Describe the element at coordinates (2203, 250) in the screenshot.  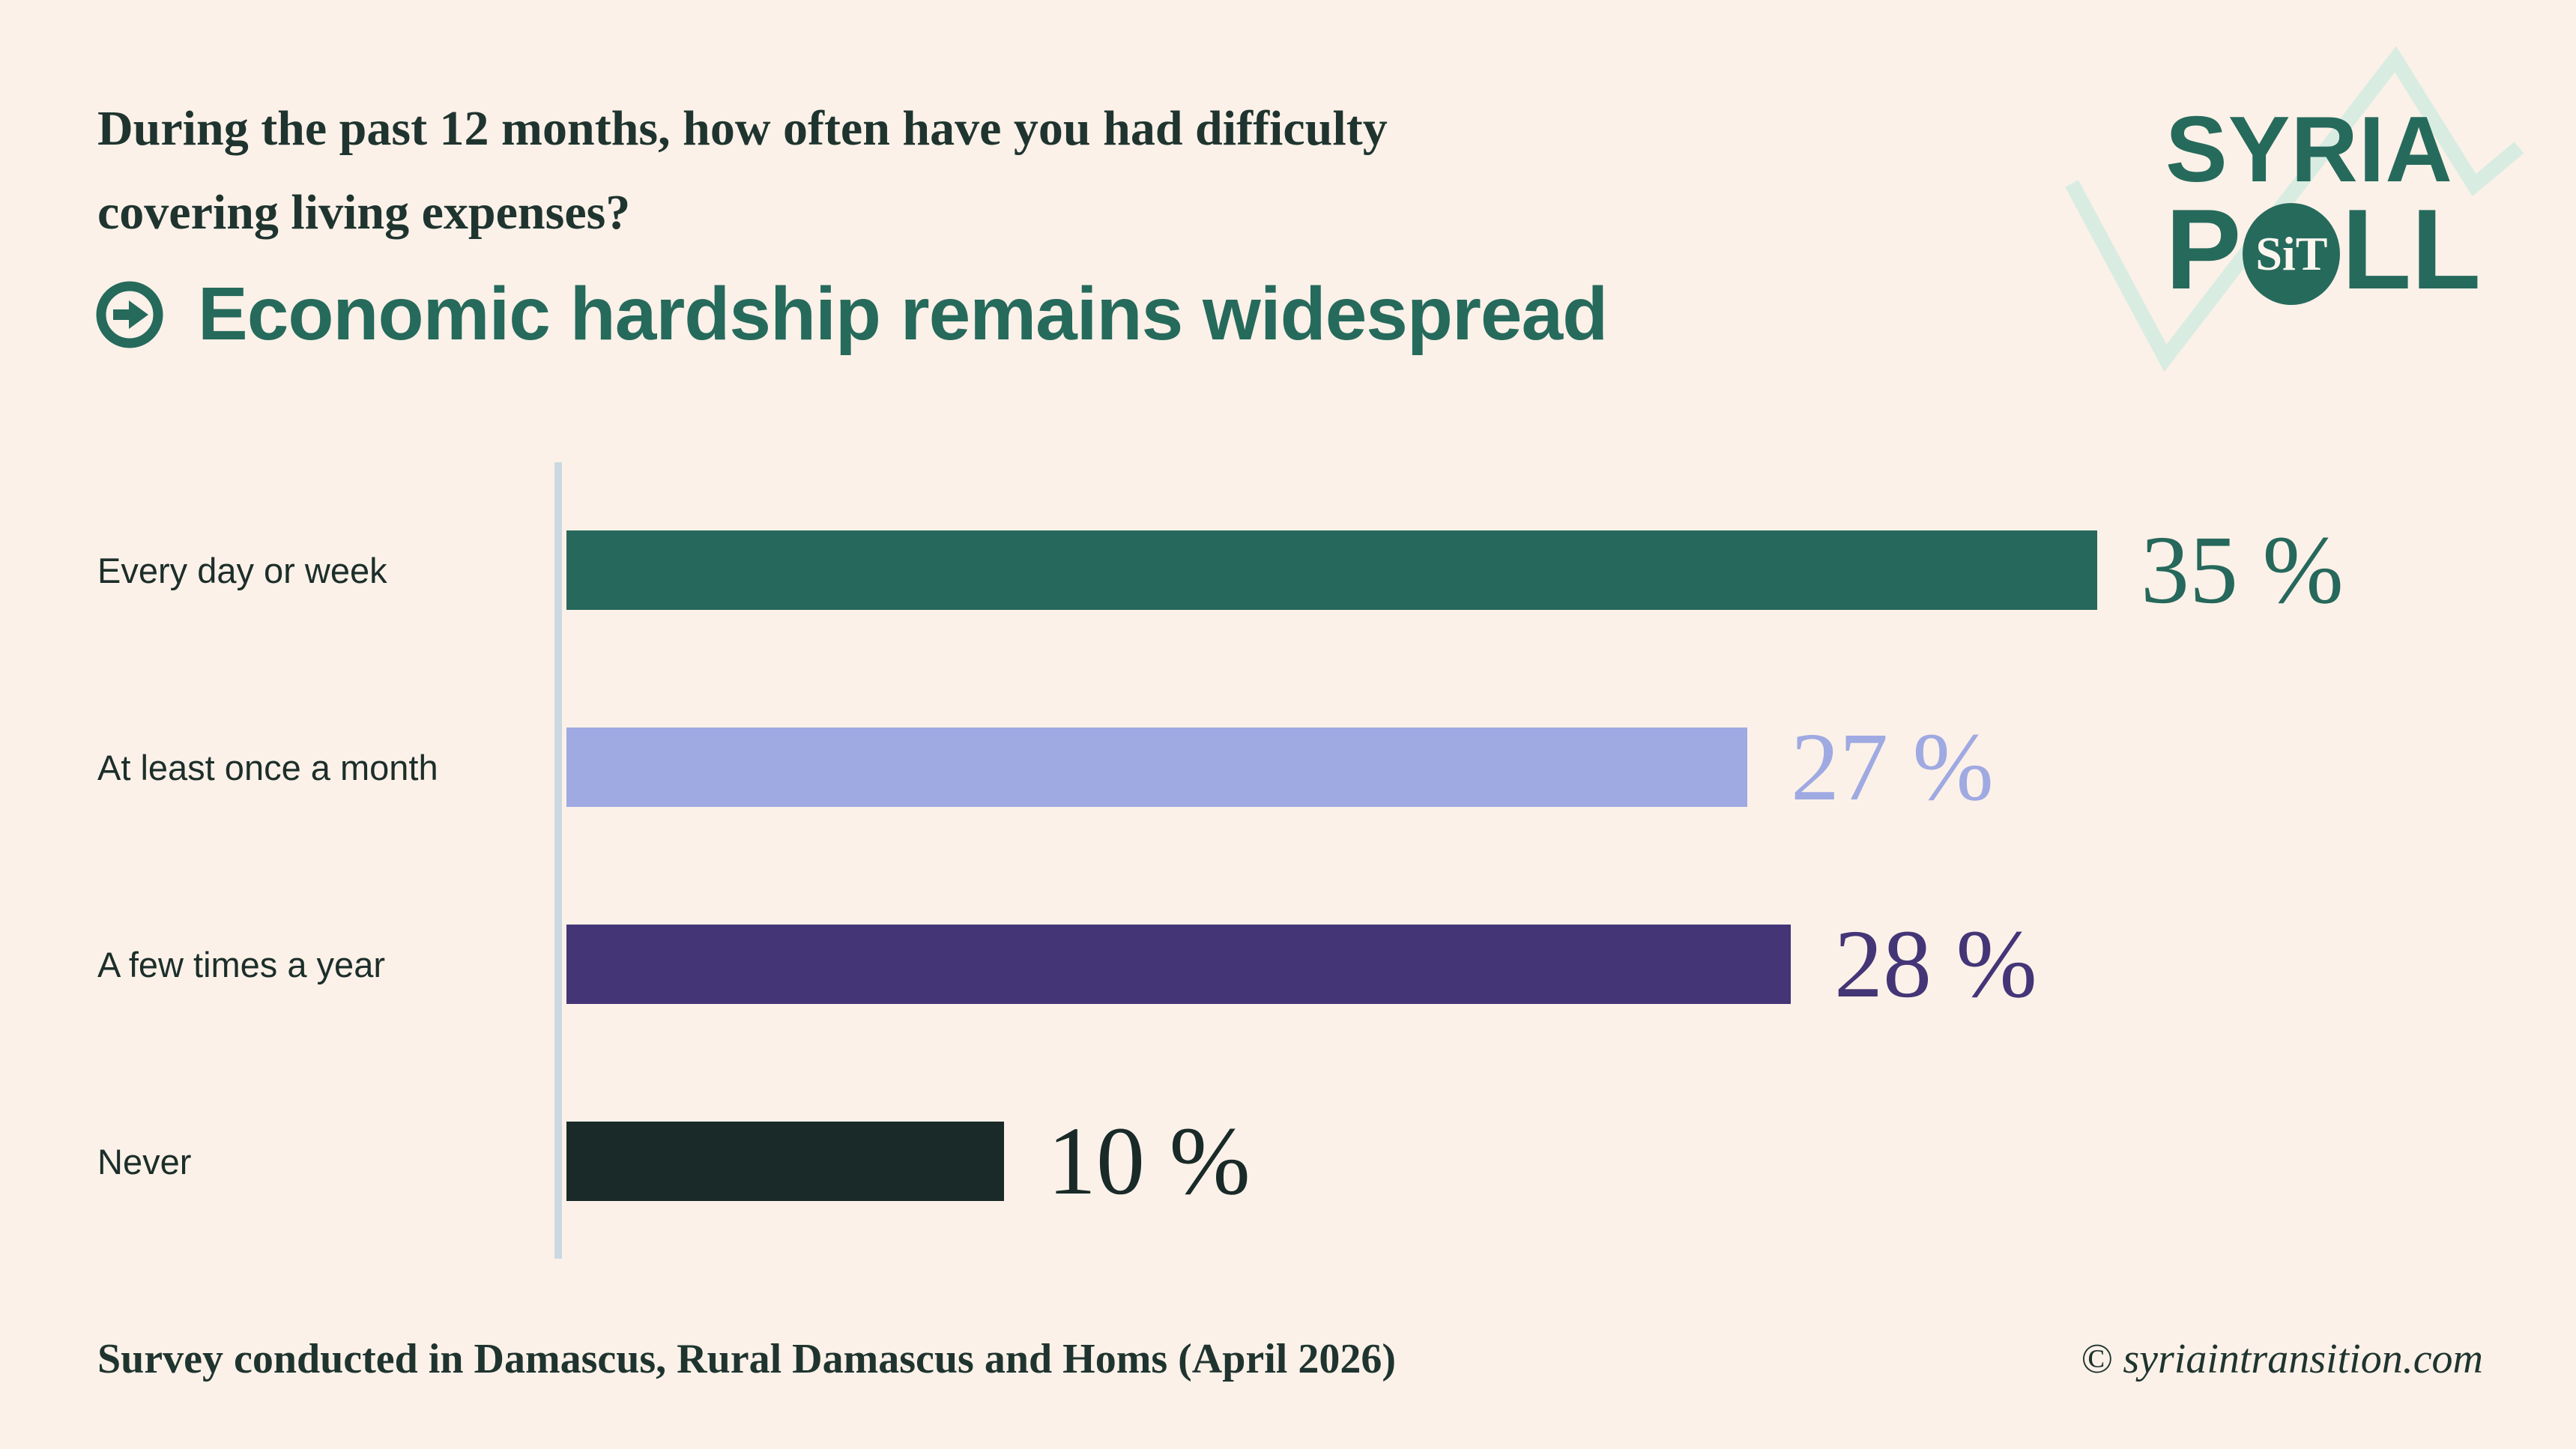
I see `logo-poll-p: P` at that location.